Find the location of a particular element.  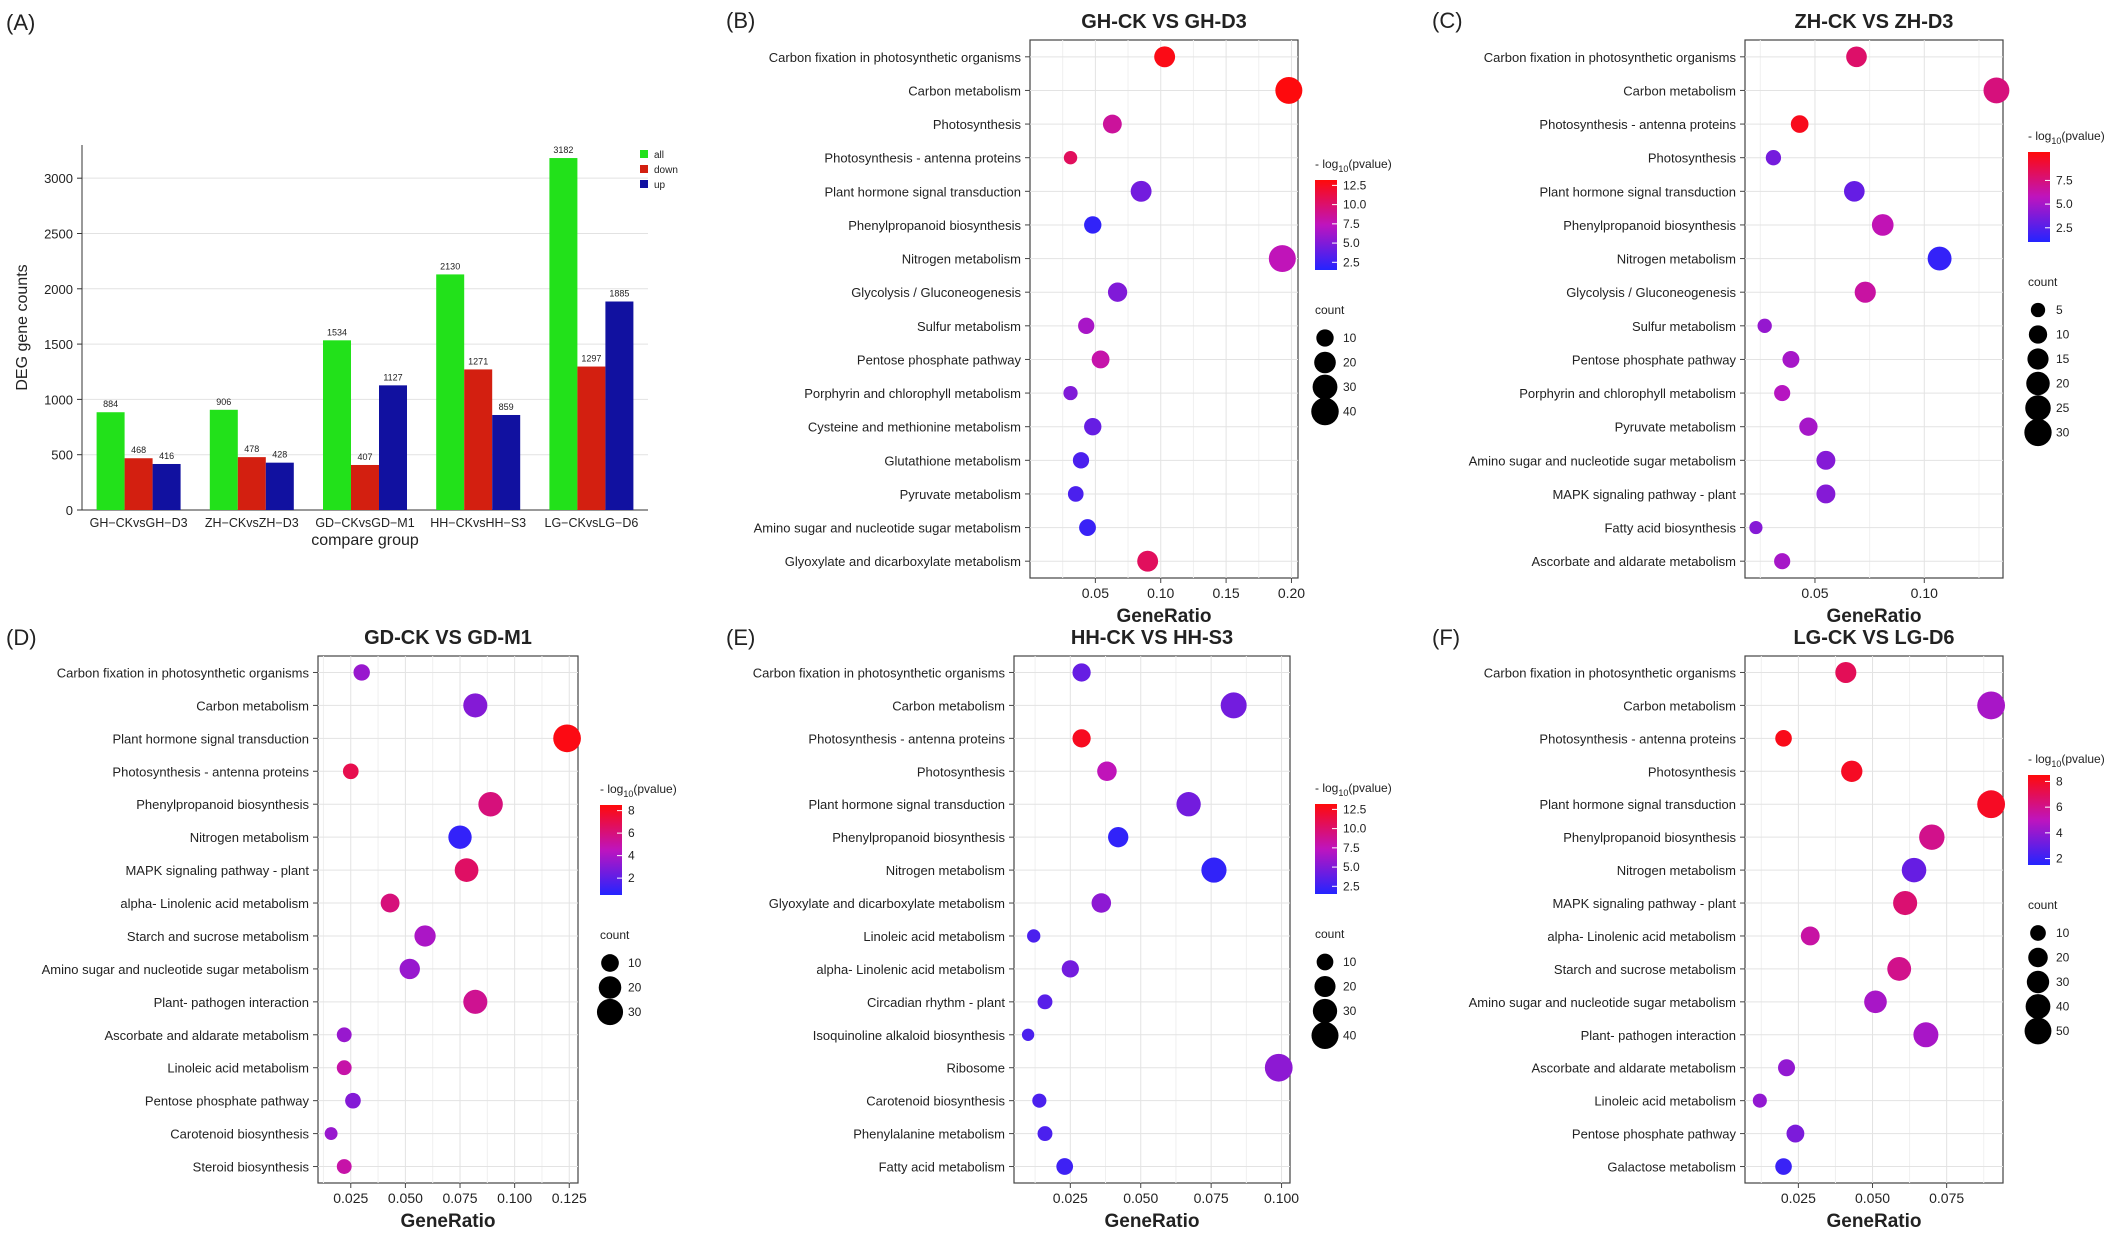

x-tick-label: 0.10 is located at coordinates (1924, 593).